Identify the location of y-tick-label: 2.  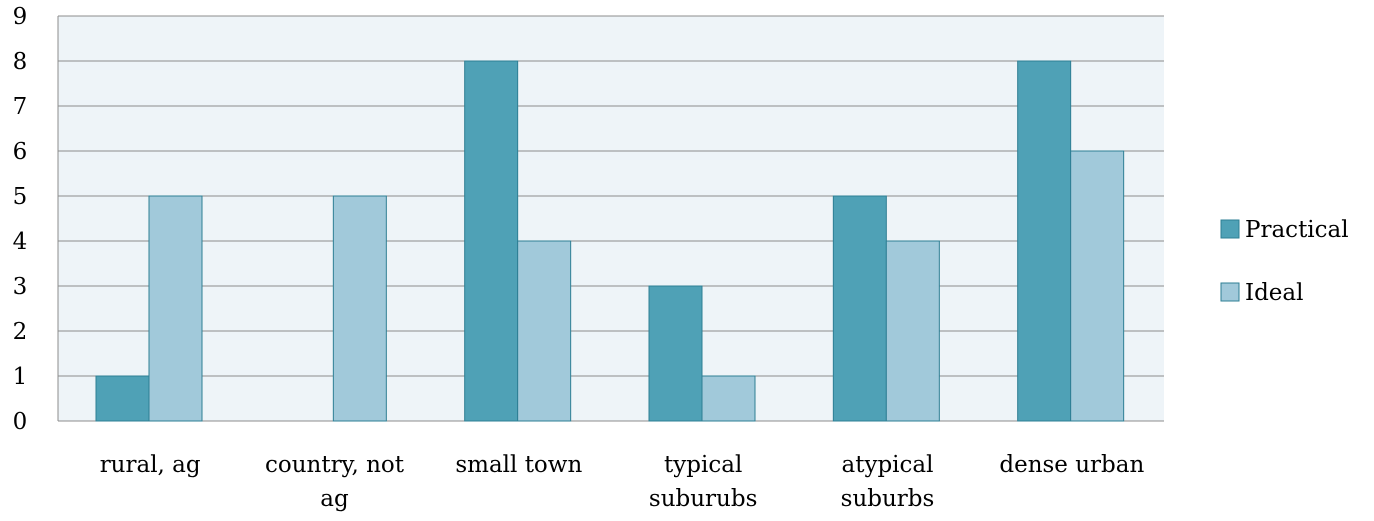
(20, 332).